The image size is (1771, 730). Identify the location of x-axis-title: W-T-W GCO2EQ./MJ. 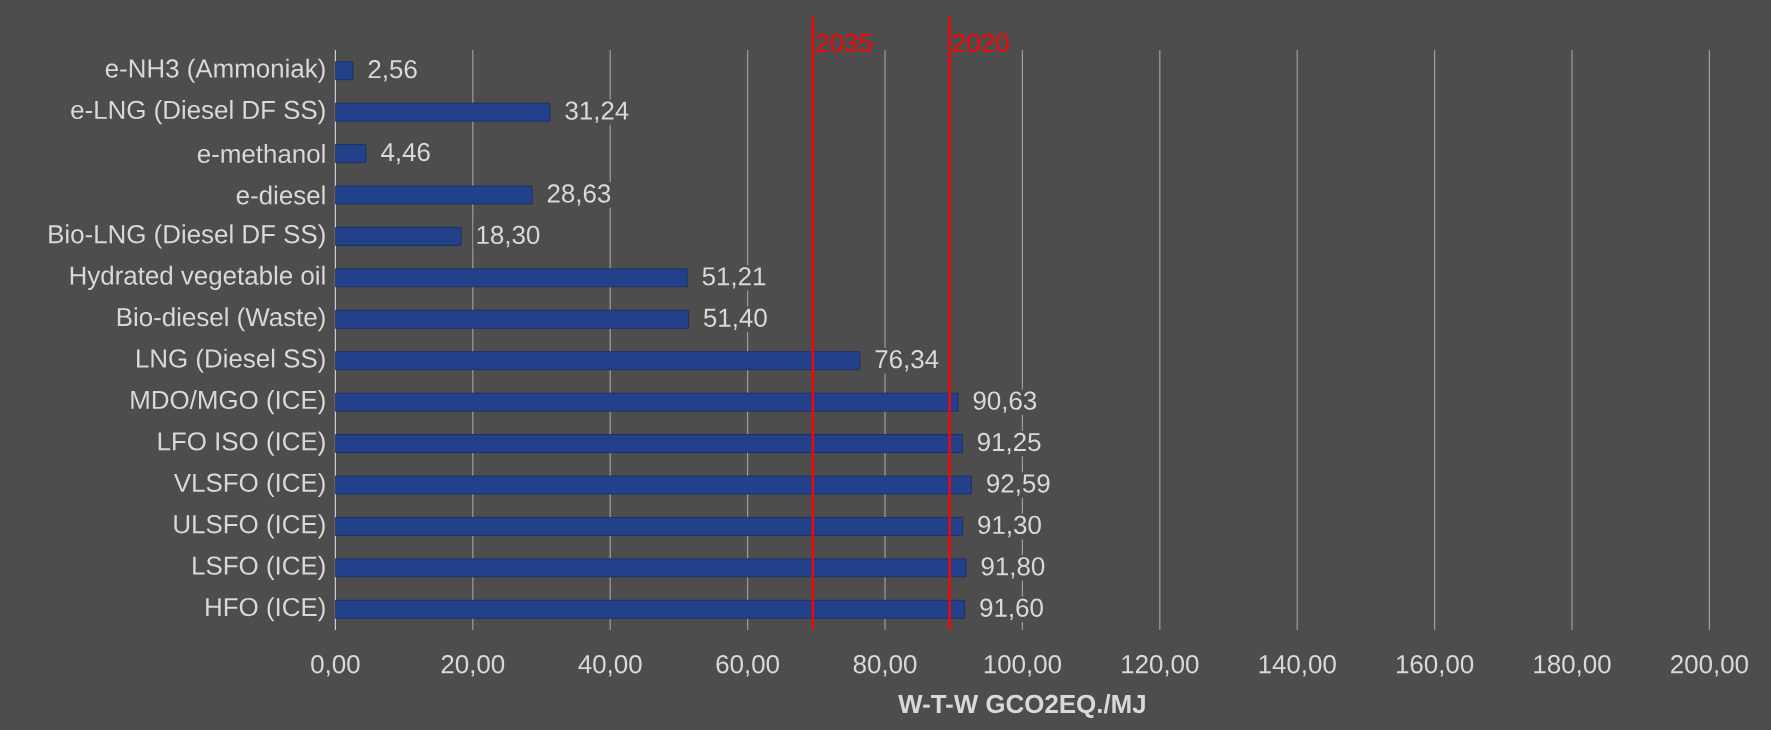
(1021, 706).